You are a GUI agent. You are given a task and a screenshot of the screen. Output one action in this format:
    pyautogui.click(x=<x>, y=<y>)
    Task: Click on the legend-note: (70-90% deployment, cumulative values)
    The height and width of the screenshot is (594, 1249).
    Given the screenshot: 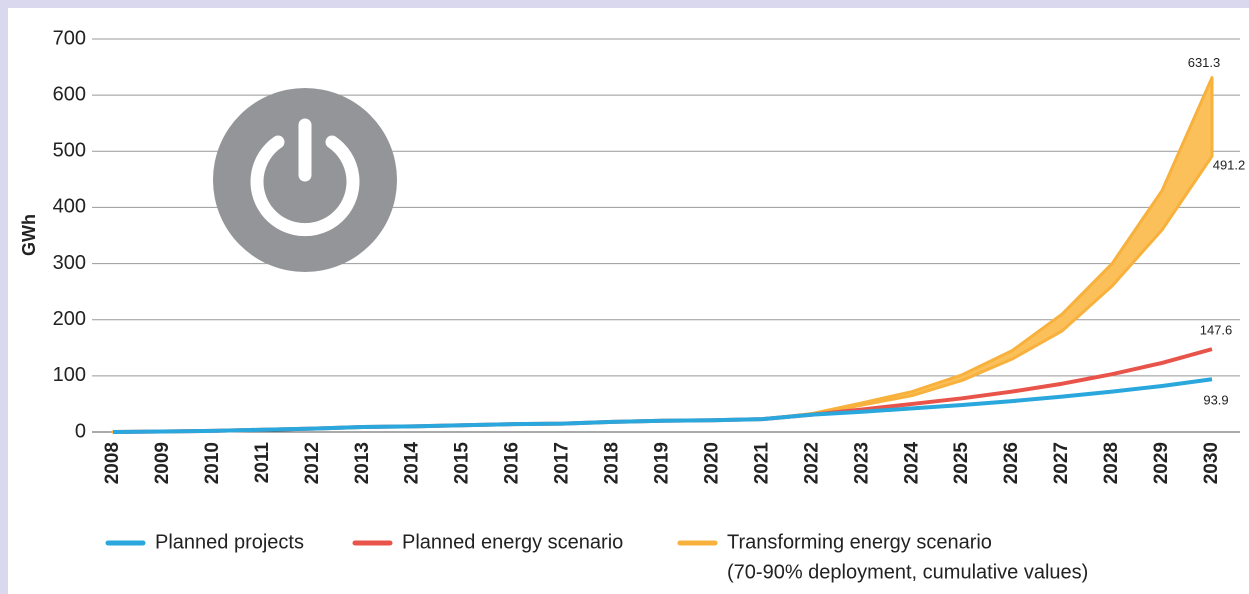 What is the action you would take?
    pyautogui.click(x=907, y=572)
    